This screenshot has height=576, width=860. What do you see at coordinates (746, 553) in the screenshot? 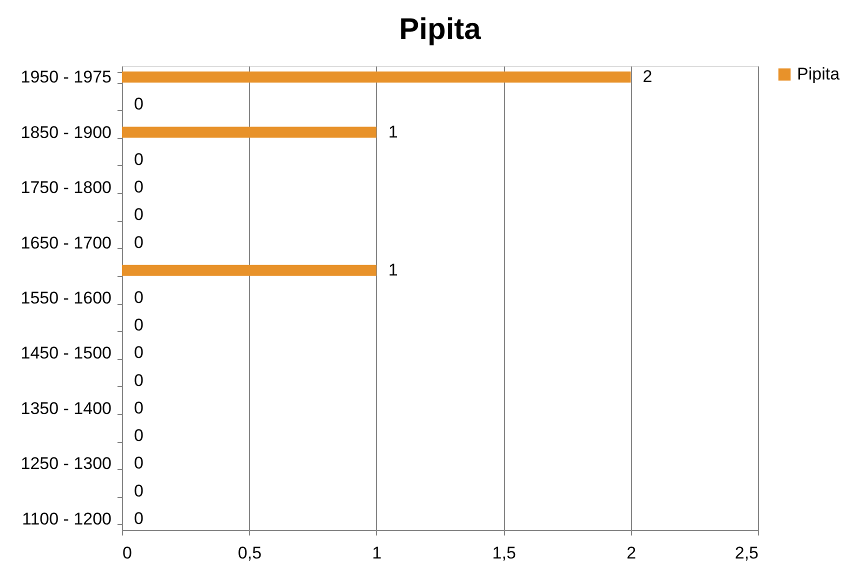
I see `x-tick-label: 2,5` at bounding box center [746, 553].